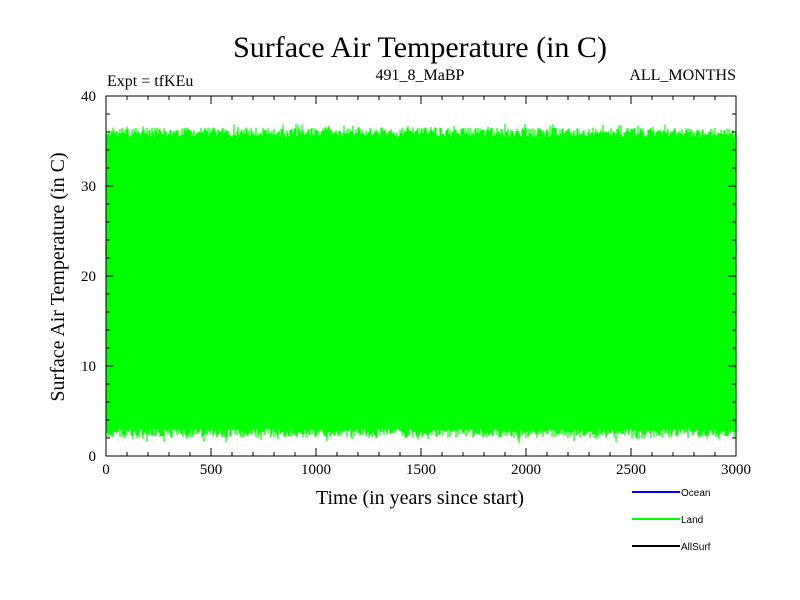 The image size is (800, 600). I want to click on y-axis-label: Surface Air Temperature (in C), so click(58, 276).